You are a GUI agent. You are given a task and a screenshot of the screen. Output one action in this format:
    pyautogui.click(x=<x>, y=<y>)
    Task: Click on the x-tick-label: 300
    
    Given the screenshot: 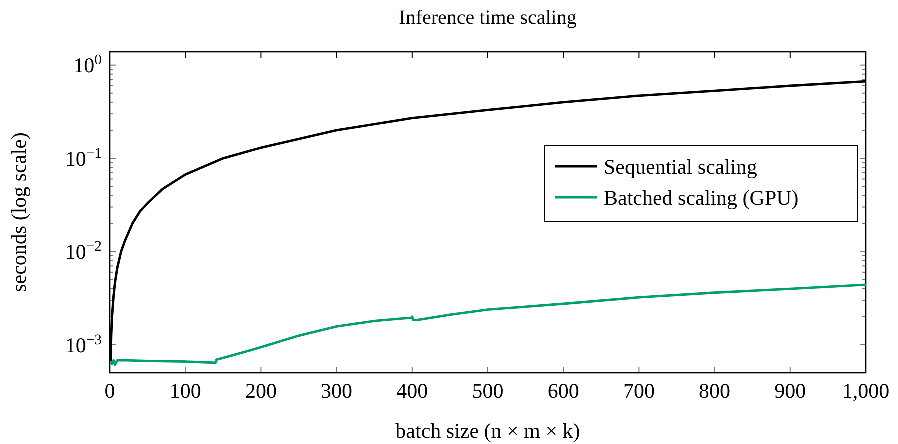 What is the action you would take?
    pyautogui.click(x=337, y=390)
    